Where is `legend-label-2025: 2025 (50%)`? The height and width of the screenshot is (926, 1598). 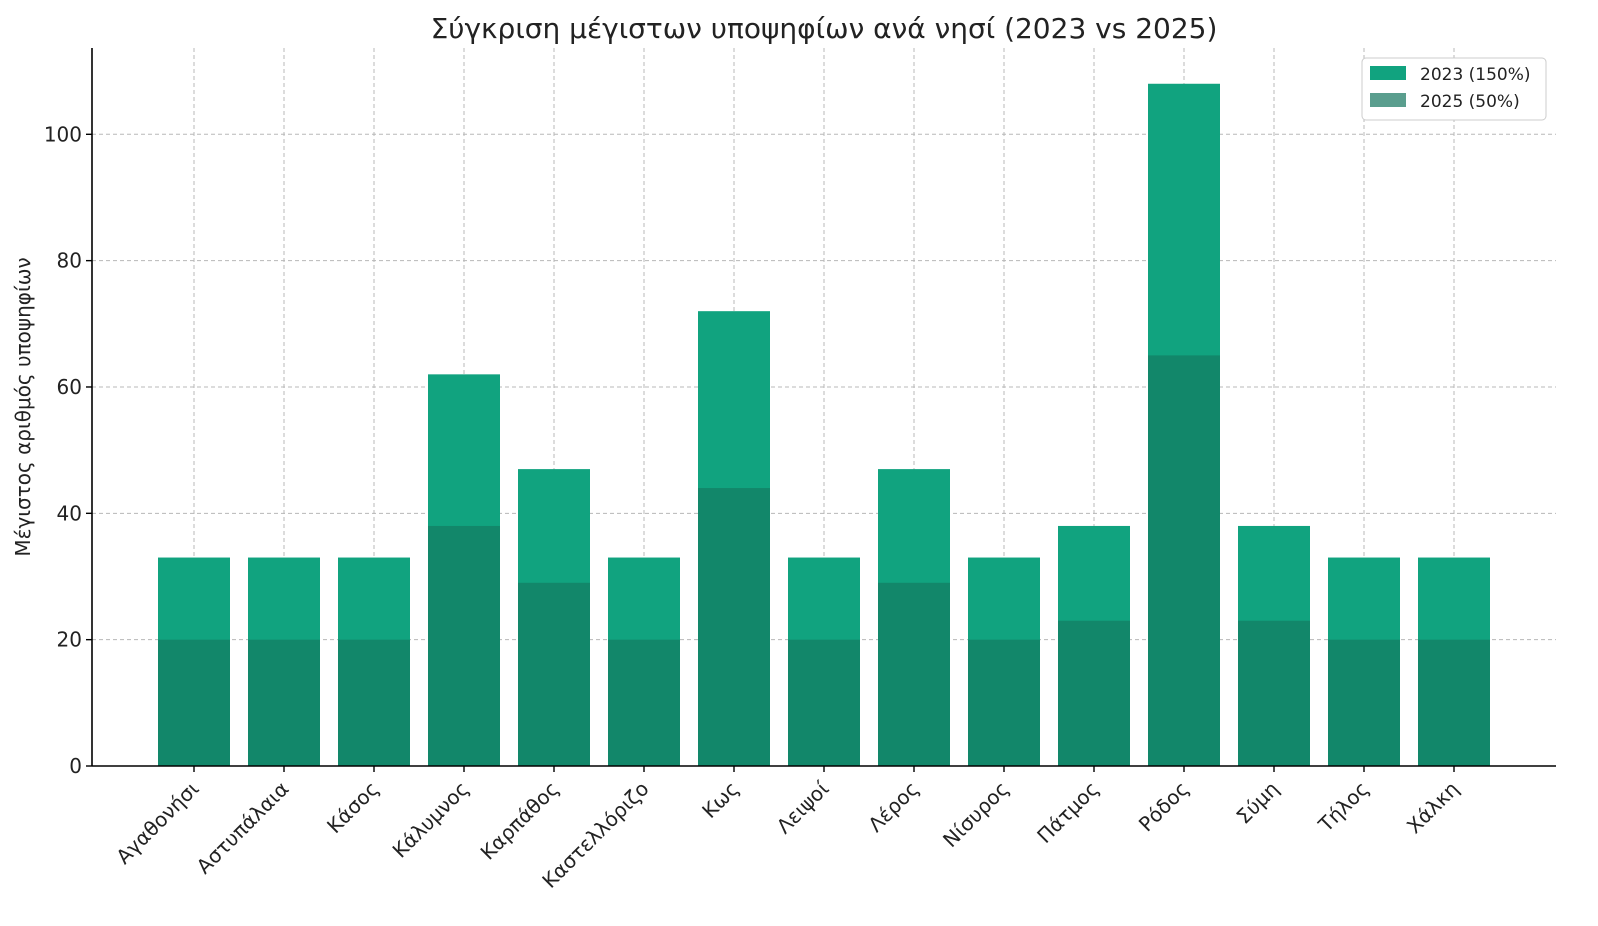 legend-label-2025: 2025 (50%) is located at coordinates (1470, 102).